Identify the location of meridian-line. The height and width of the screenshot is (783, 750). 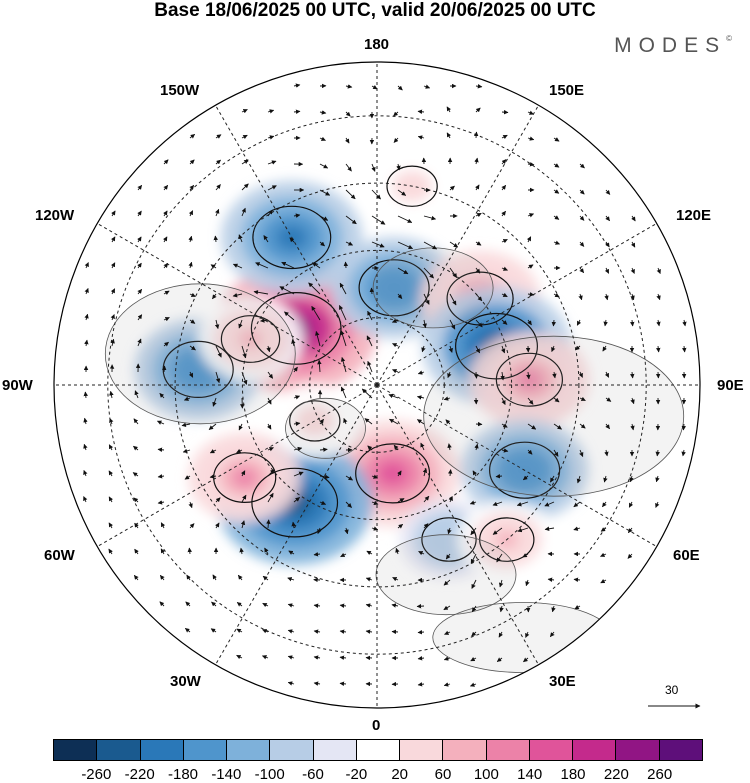
(294, 241).